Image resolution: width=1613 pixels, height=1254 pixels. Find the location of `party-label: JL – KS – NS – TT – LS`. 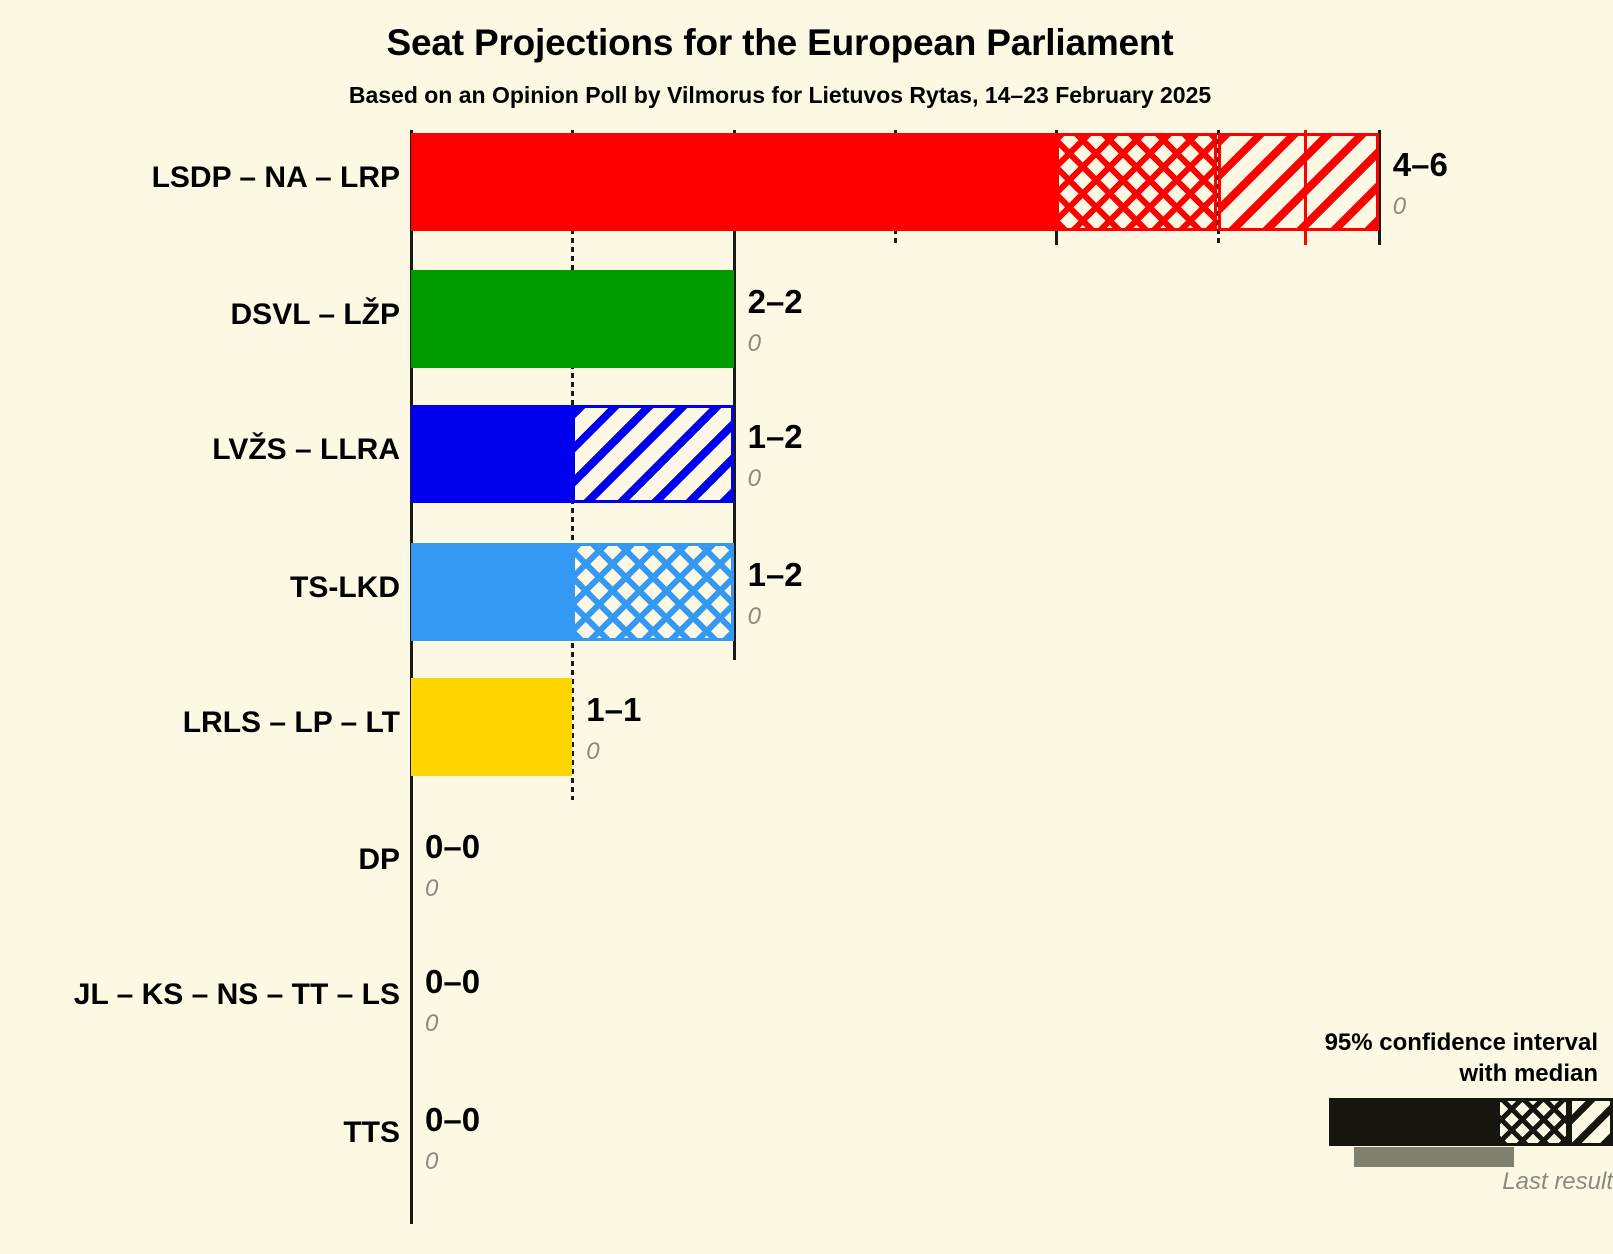

party-label: JL – KS – NS – TT – LS is located at coordinates (236, 994).